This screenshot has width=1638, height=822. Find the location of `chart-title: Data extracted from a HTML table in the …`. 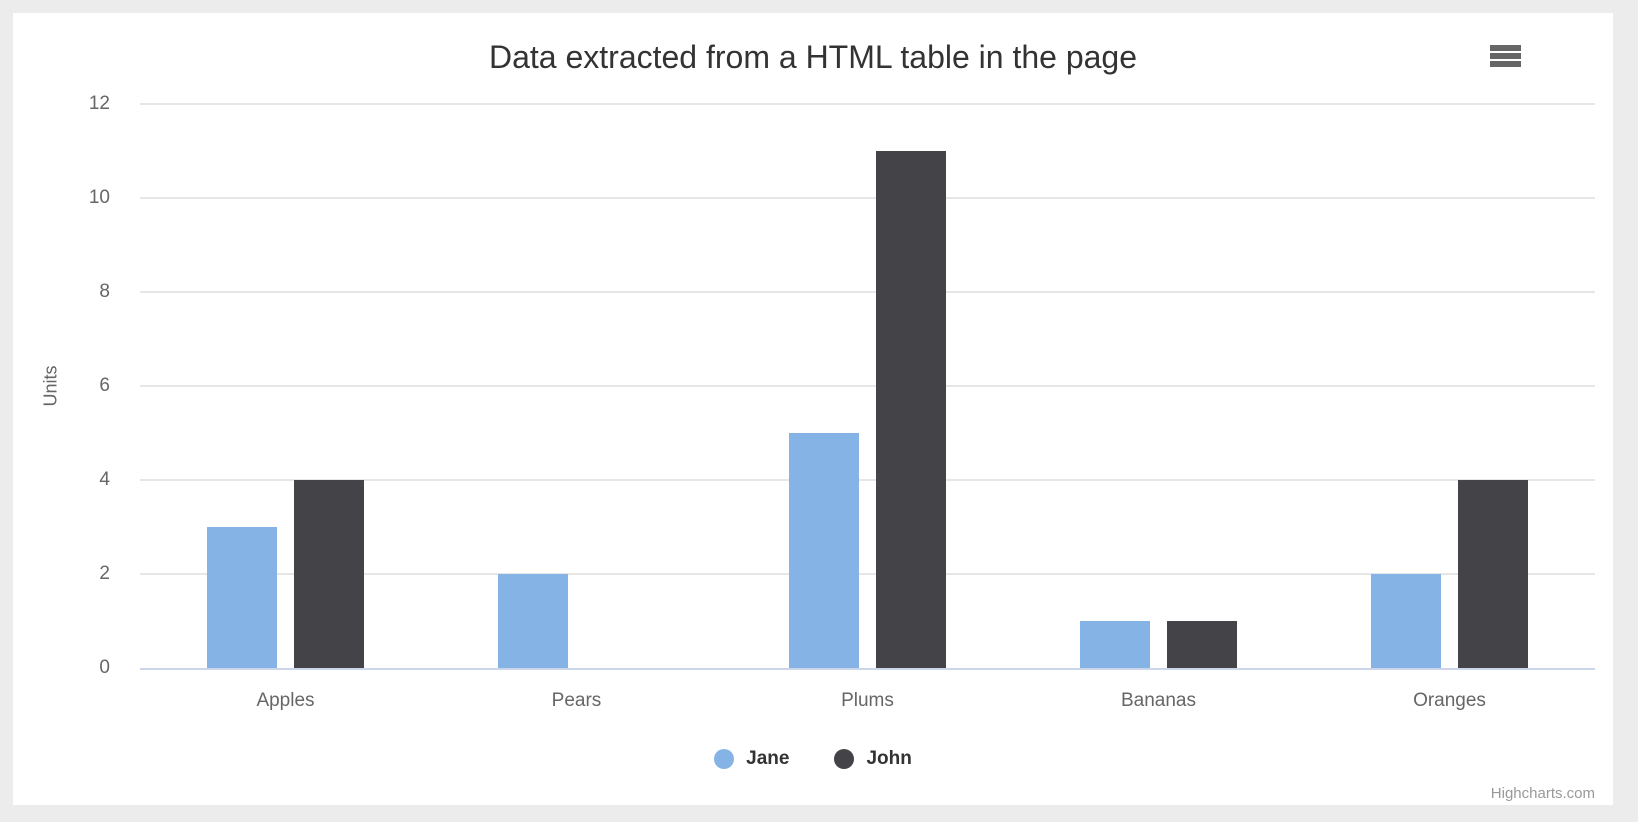

chart-title: Data extracted from a HTML table in the … is located at coordinates (813, 57).